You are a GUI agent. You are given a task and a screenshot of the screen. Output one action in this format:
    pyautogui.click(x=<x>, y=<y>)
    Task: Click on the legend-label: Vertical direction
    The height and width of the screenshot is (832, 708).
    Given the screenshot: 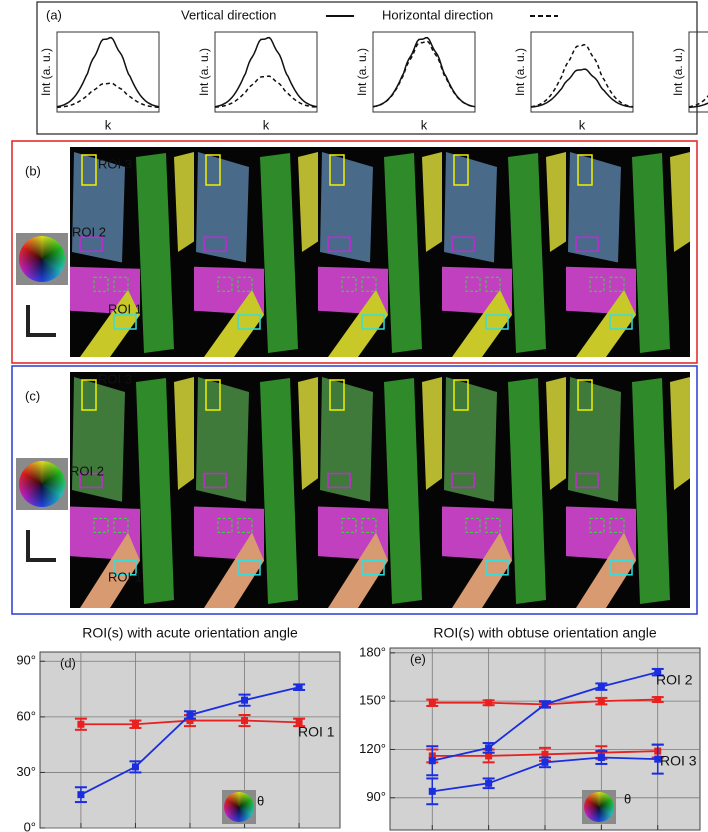 What is the action you would take?
    pyautogui.click(x=228, y=14)
    